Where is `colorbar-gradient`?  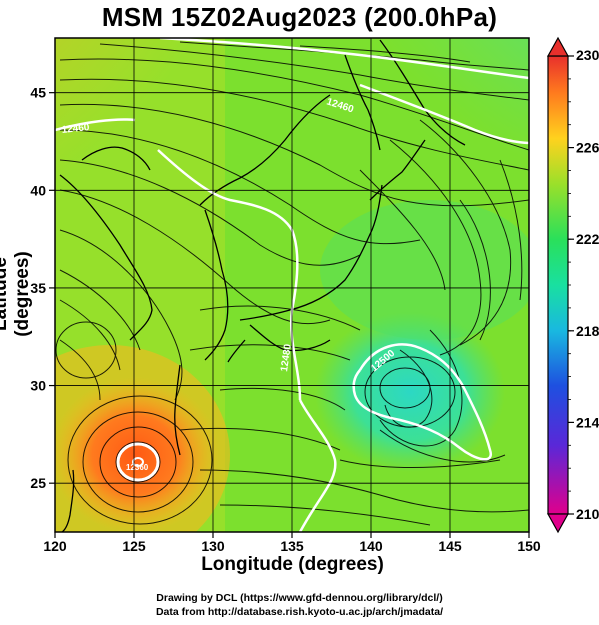 colorbar-gradient is located at coordinates (558, 285).